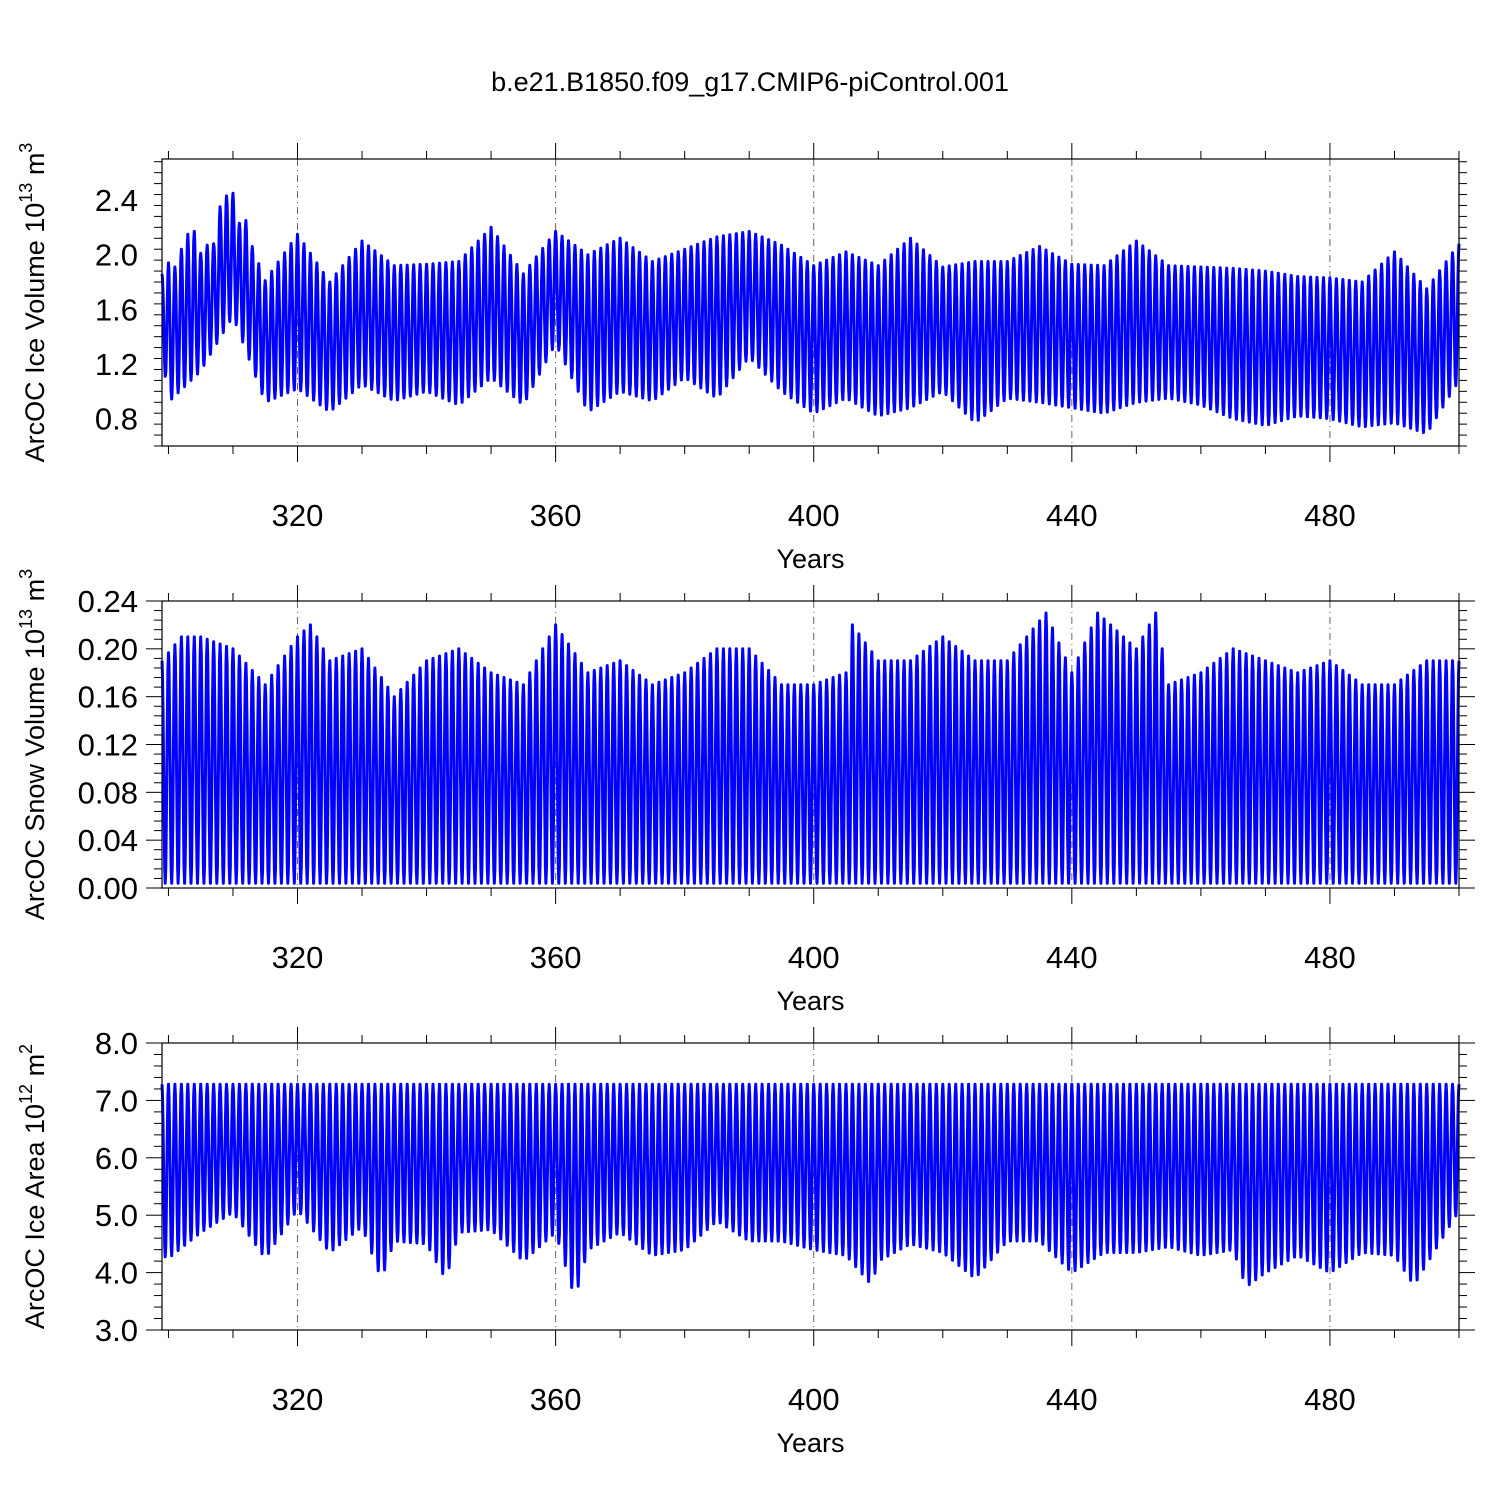 This screenshot has width=1500, height=1500. Describe the element at coordinates (35, 1216) in the screenshot. I see `y-axis-title-text: ArcOC Ice Area 10` at that location.